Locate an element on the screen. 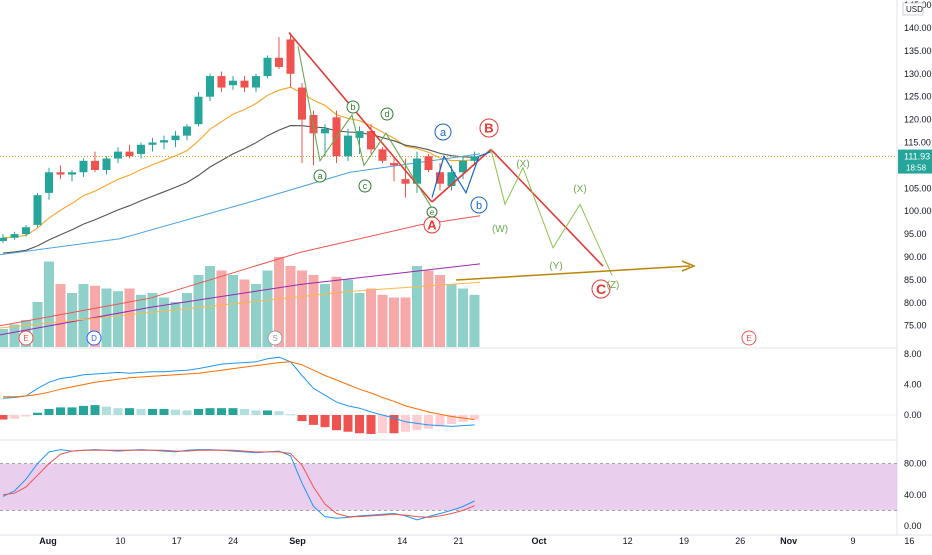  wave-line-minor-ab is located at coordinates (461, 174).